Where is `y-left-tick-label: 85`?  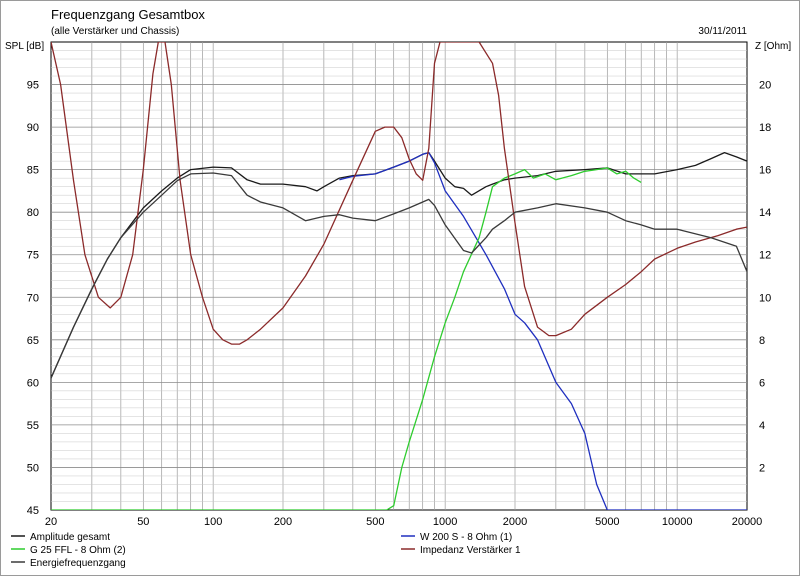 y-left-tick-label: 85 is located at coordinates (33, 171).